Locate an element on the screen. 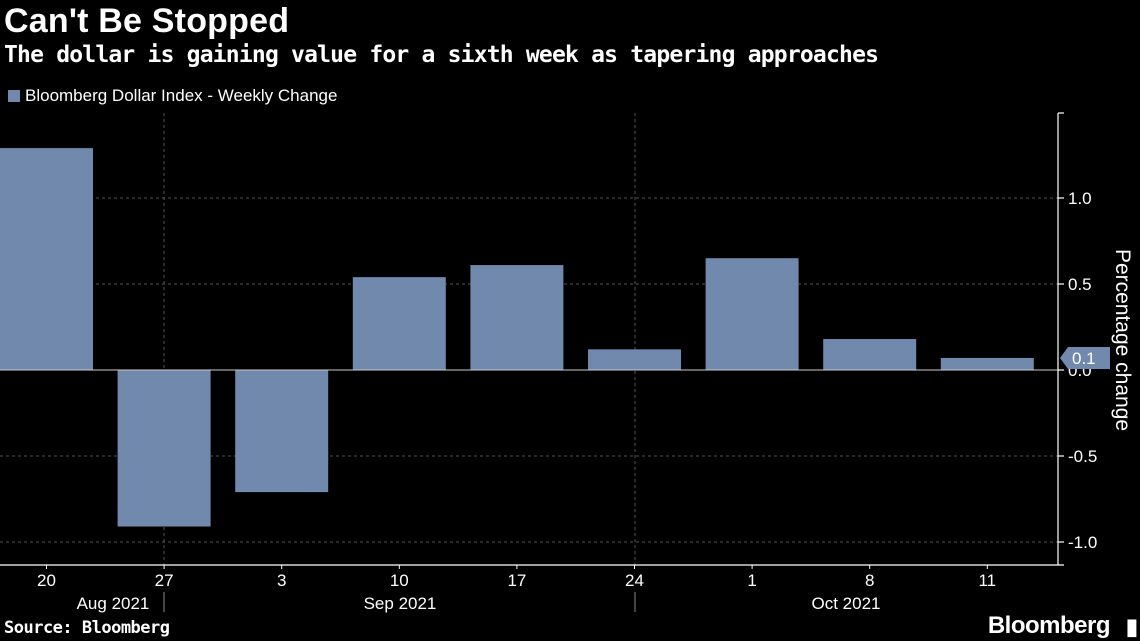  brand-logo: Bloomberg is located at coordinates (1049, 625).